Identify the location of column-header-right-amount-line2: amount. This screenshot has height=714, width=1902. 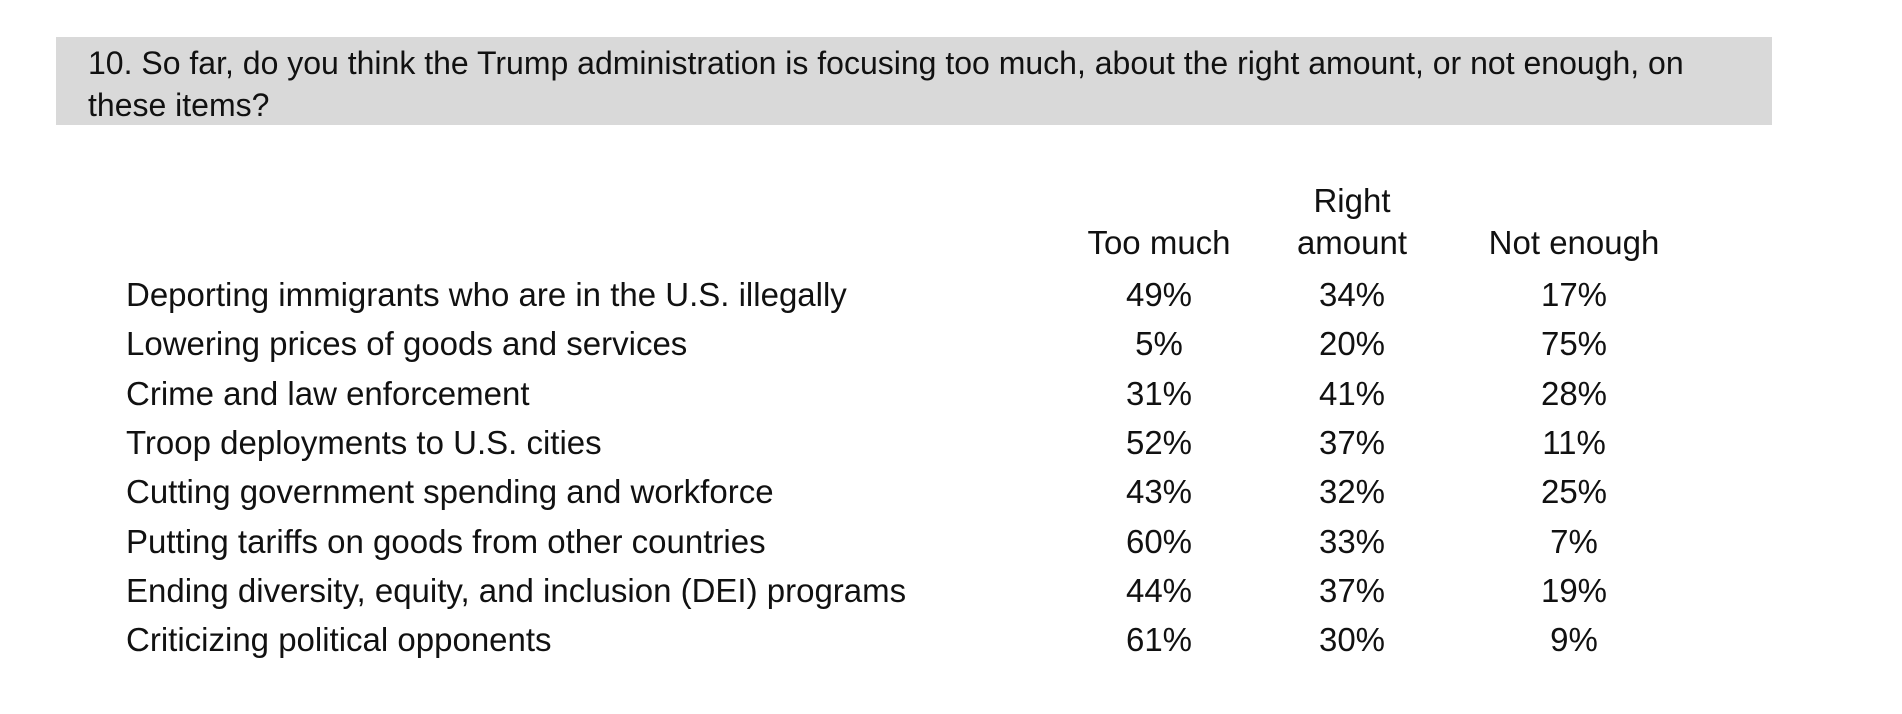
(1352, 242).